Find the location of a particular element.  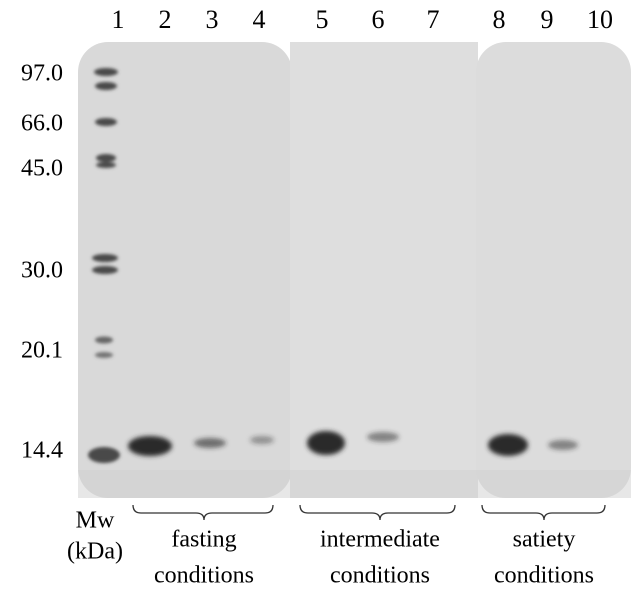

braces is located at coordinates (369, 512).